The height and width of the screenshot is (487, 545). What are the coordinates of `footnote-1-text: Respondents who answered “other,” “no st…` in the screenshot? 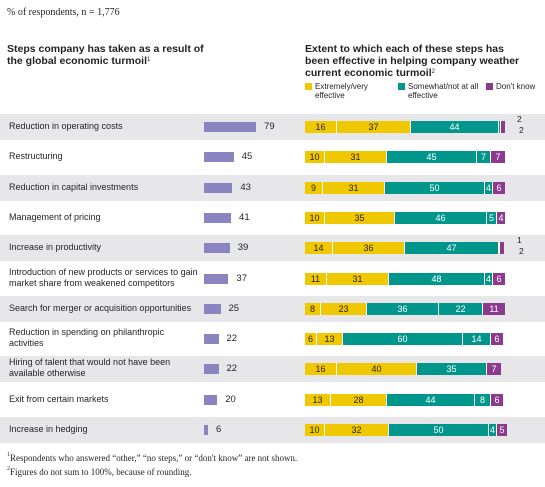 It's located at (154, 458).